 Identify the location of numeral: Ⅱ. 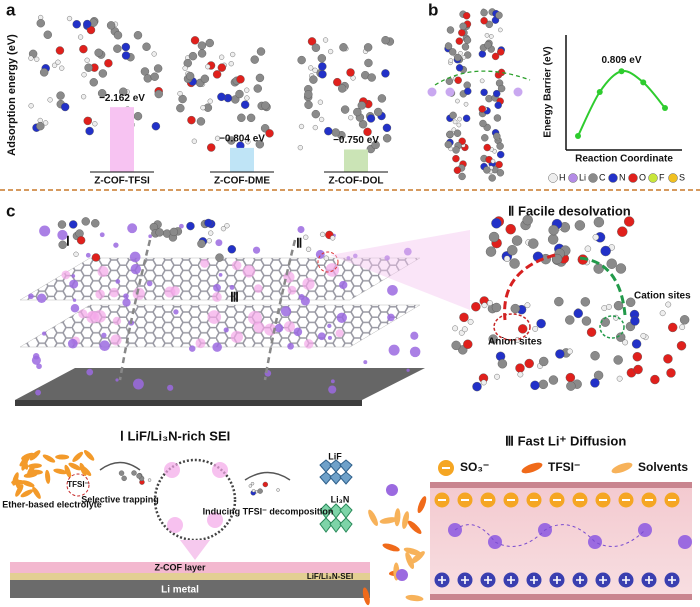
(299, 242).